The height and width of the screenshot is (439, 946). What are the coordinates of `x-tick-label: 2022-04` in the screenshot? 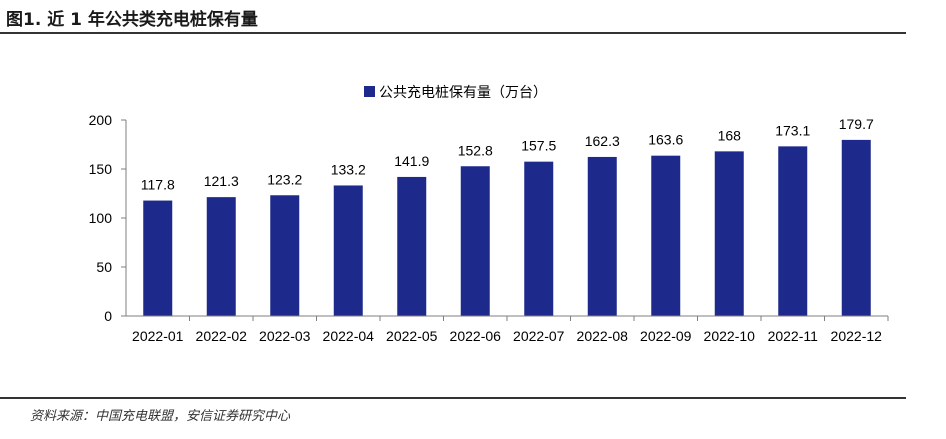 It's located at (349, 336).